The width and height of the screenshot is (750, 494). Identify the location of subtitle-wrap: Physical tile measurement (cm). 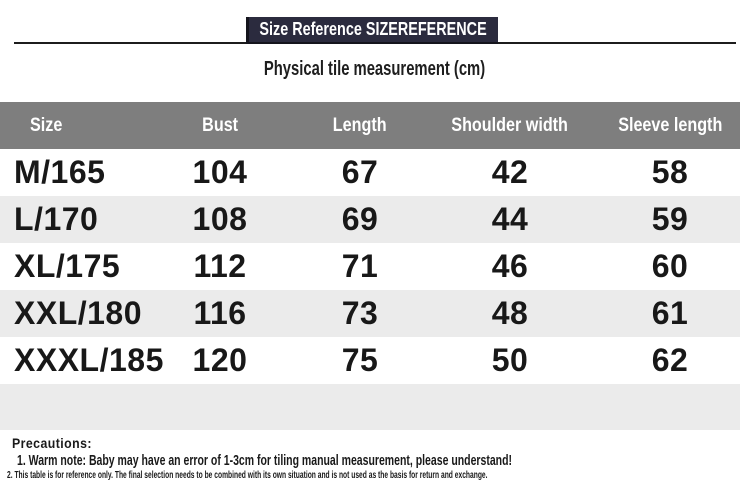
(375, 69).